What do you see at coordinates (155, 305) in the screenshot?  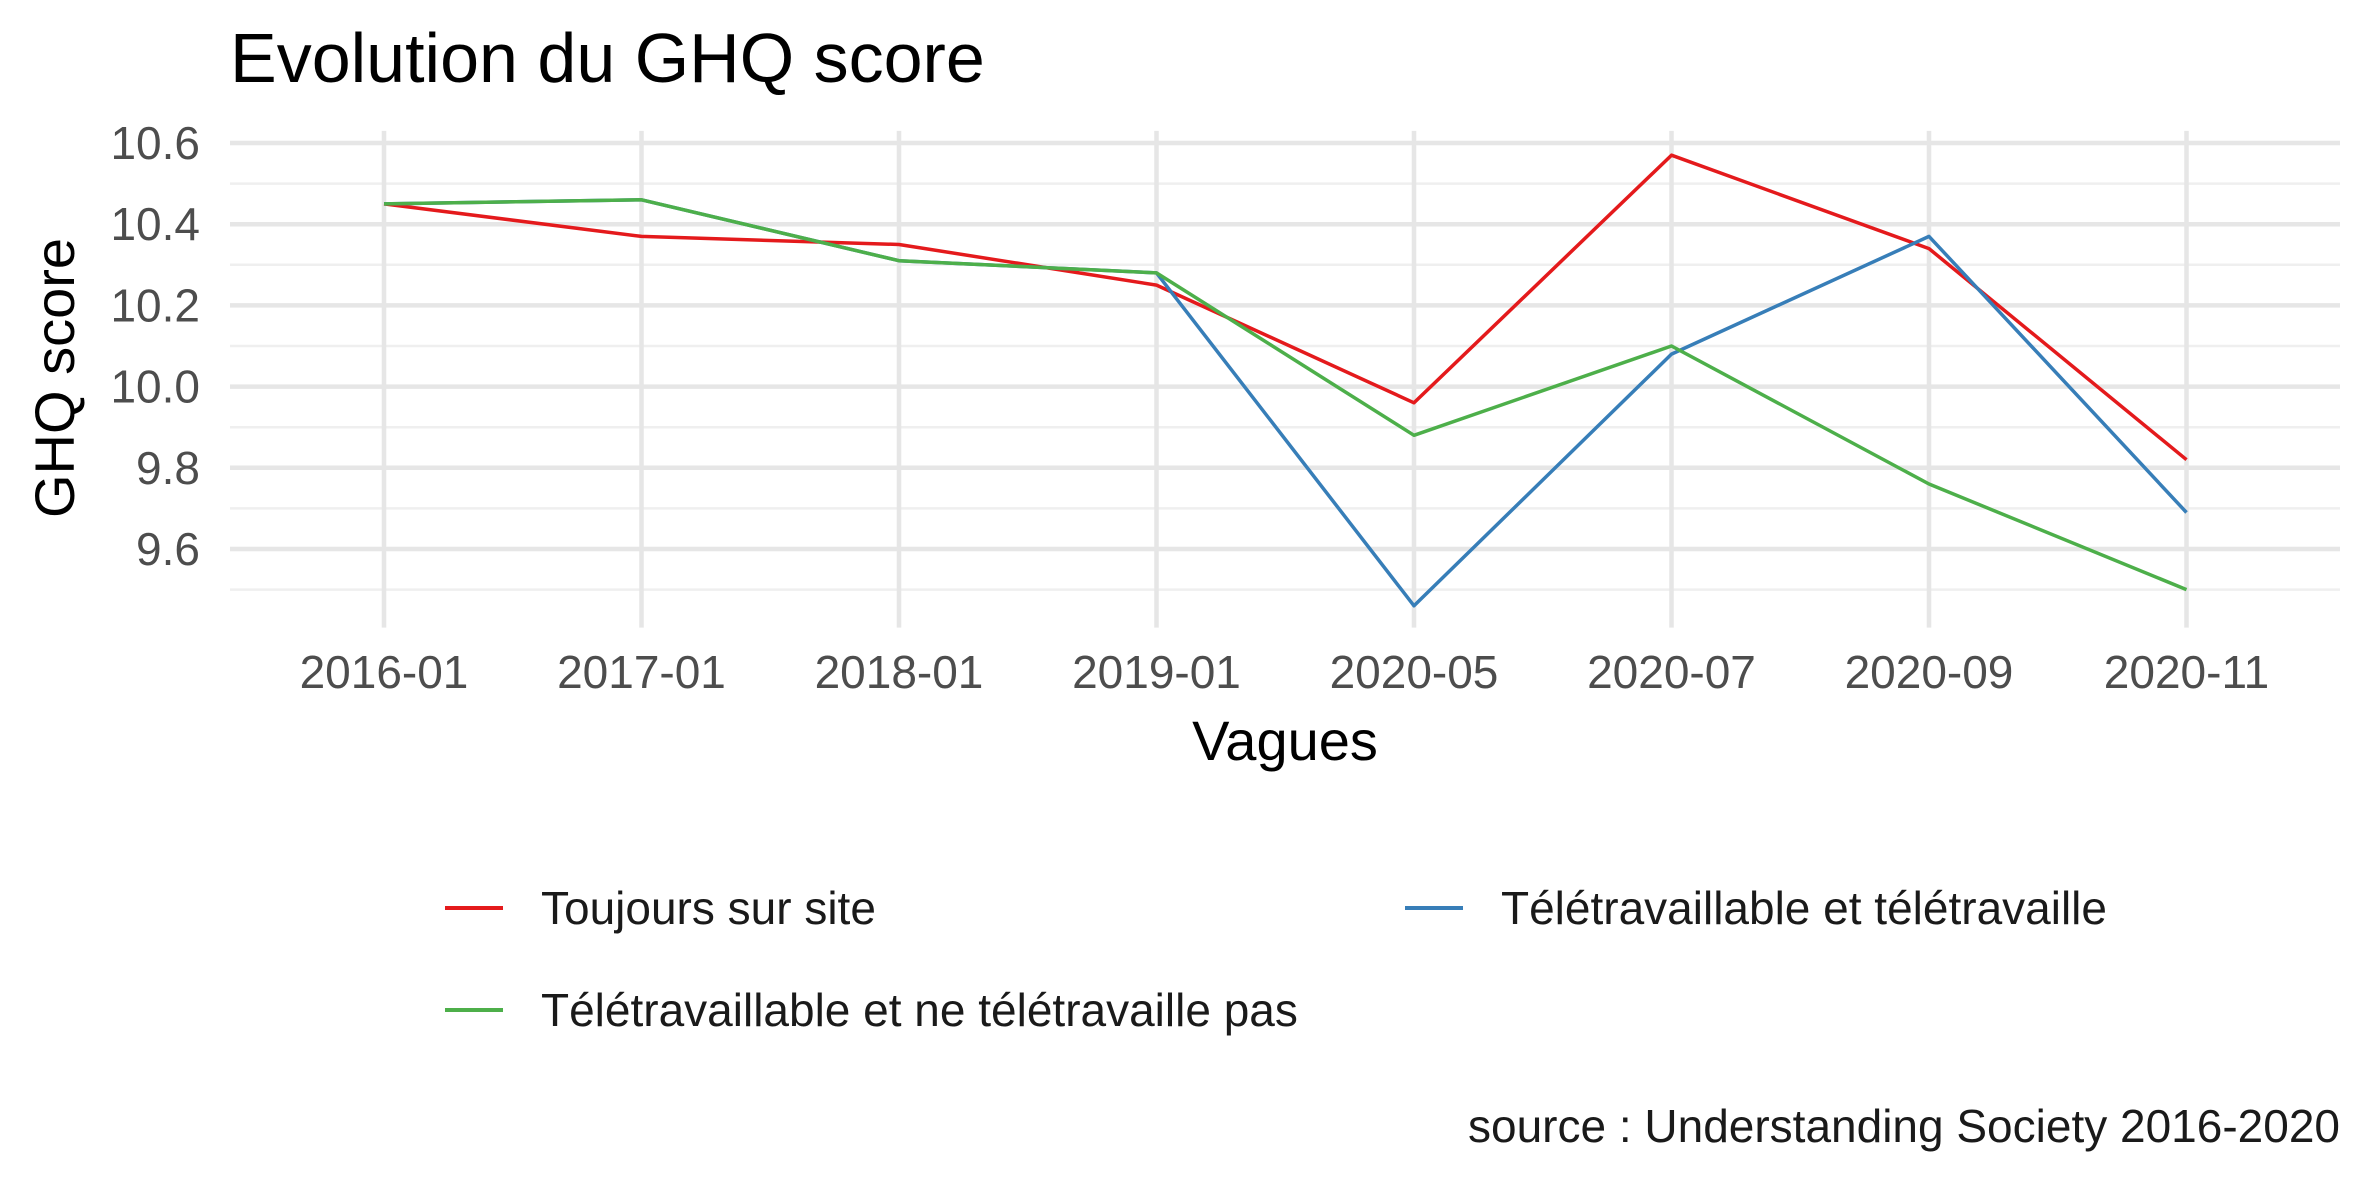 I see `y-tick-label: 10.2` at bounding box center [155, 305].